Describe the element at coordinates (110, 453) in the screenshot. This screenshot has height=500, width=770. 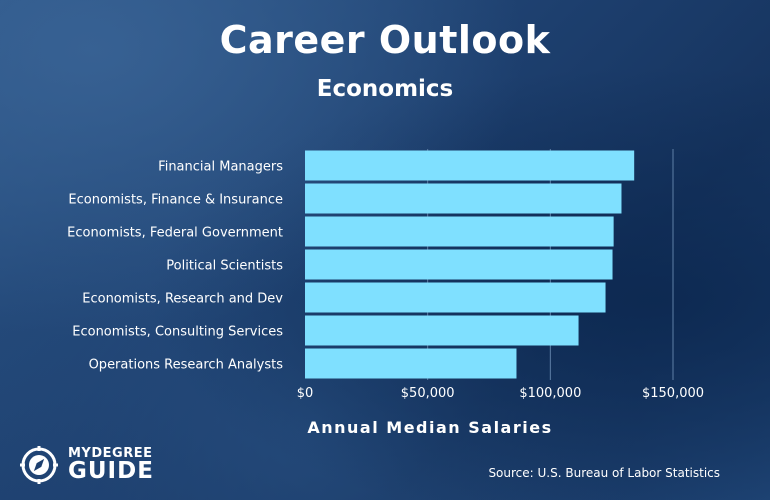
I see `logo-text-top: MYDEGREE` at that location.